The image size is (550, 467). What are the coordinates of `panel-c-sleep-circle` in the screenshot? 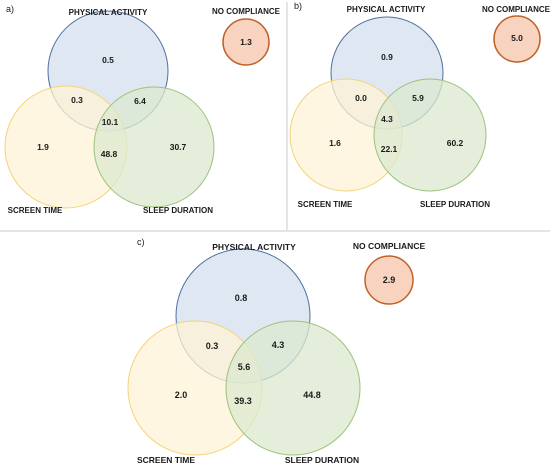 It's located at (293, 388).